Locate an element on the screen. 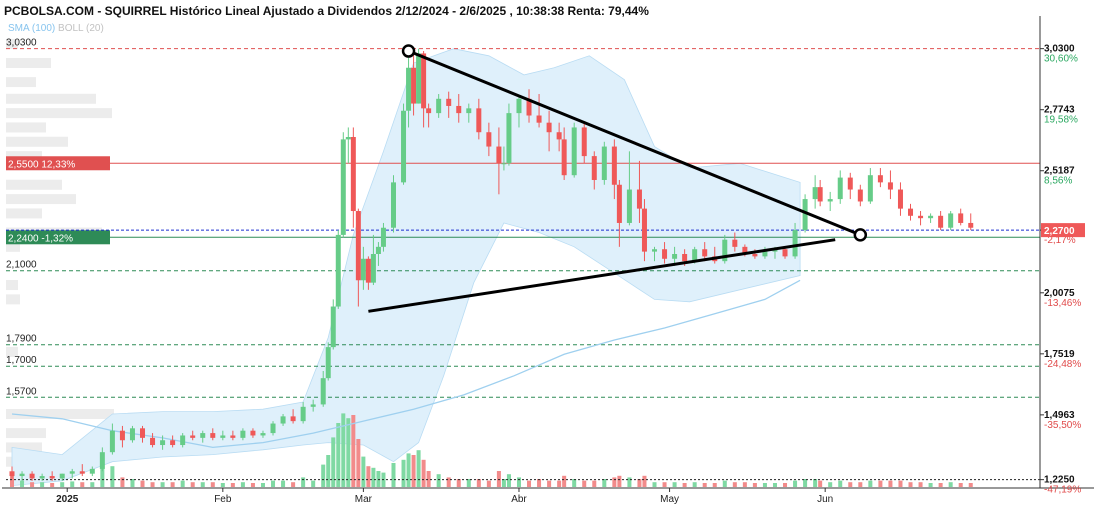  level-tag-text-2: 2,2400 -1,32% is located at coordinates (40, 238).